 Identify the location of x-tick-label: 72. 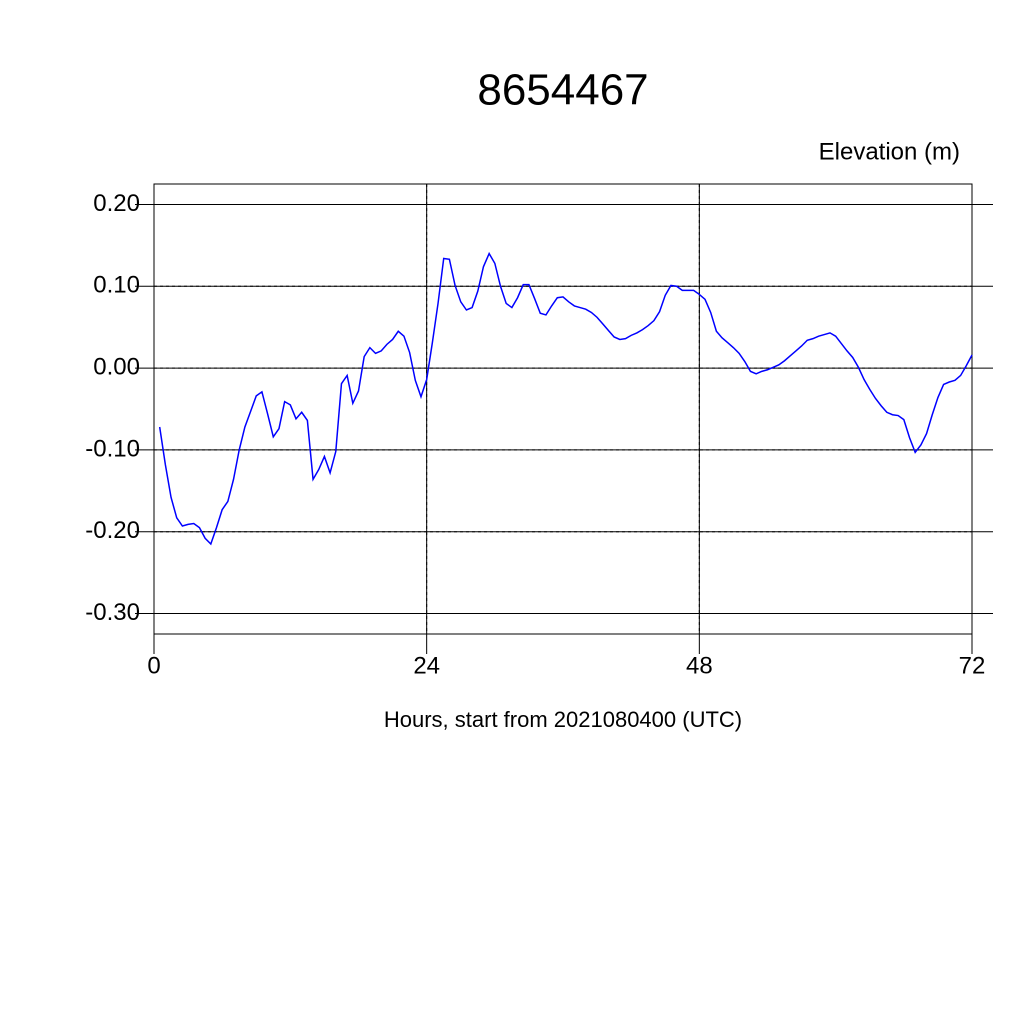
(972, 665).